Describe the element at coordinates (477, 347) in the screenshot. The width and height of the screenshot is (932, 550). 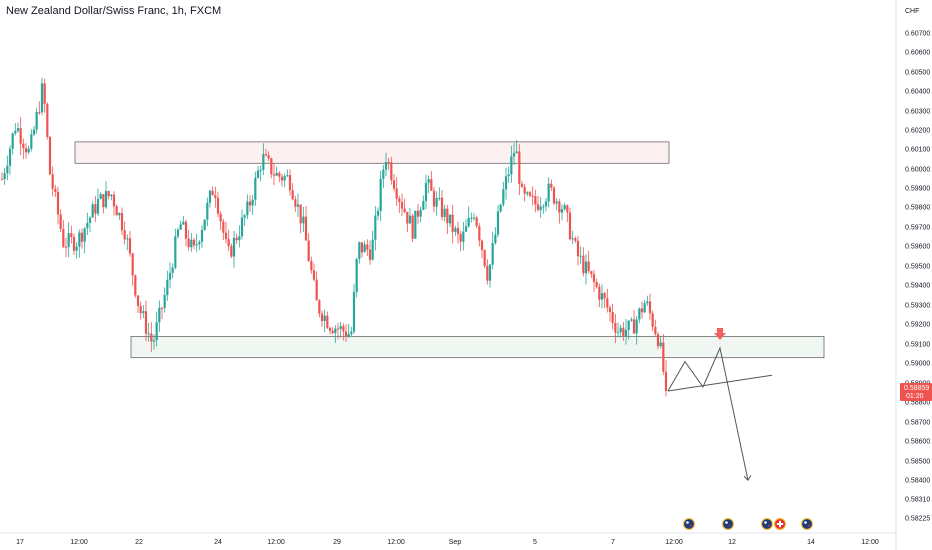
I see `support-zone` at that location.